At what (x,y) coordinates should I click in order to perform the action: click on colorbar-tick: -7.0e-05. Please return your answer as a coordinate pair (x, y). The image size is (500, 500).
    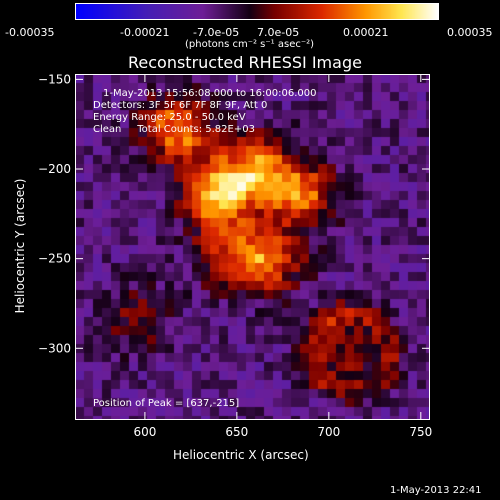
    Looking at the image, I should click on (216, 32).